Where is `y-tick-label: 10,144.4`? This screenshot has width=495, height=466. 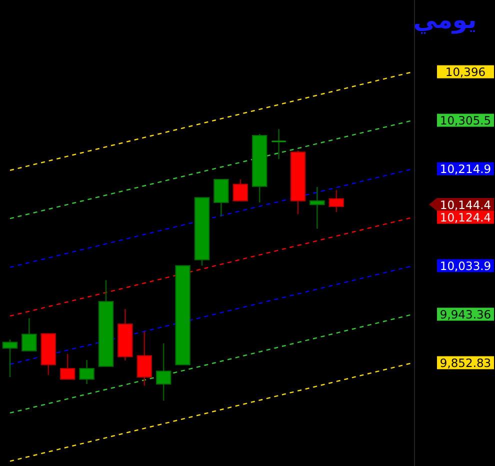
y-tick-label: 10,144.4 is located at coordinates (466, 205).